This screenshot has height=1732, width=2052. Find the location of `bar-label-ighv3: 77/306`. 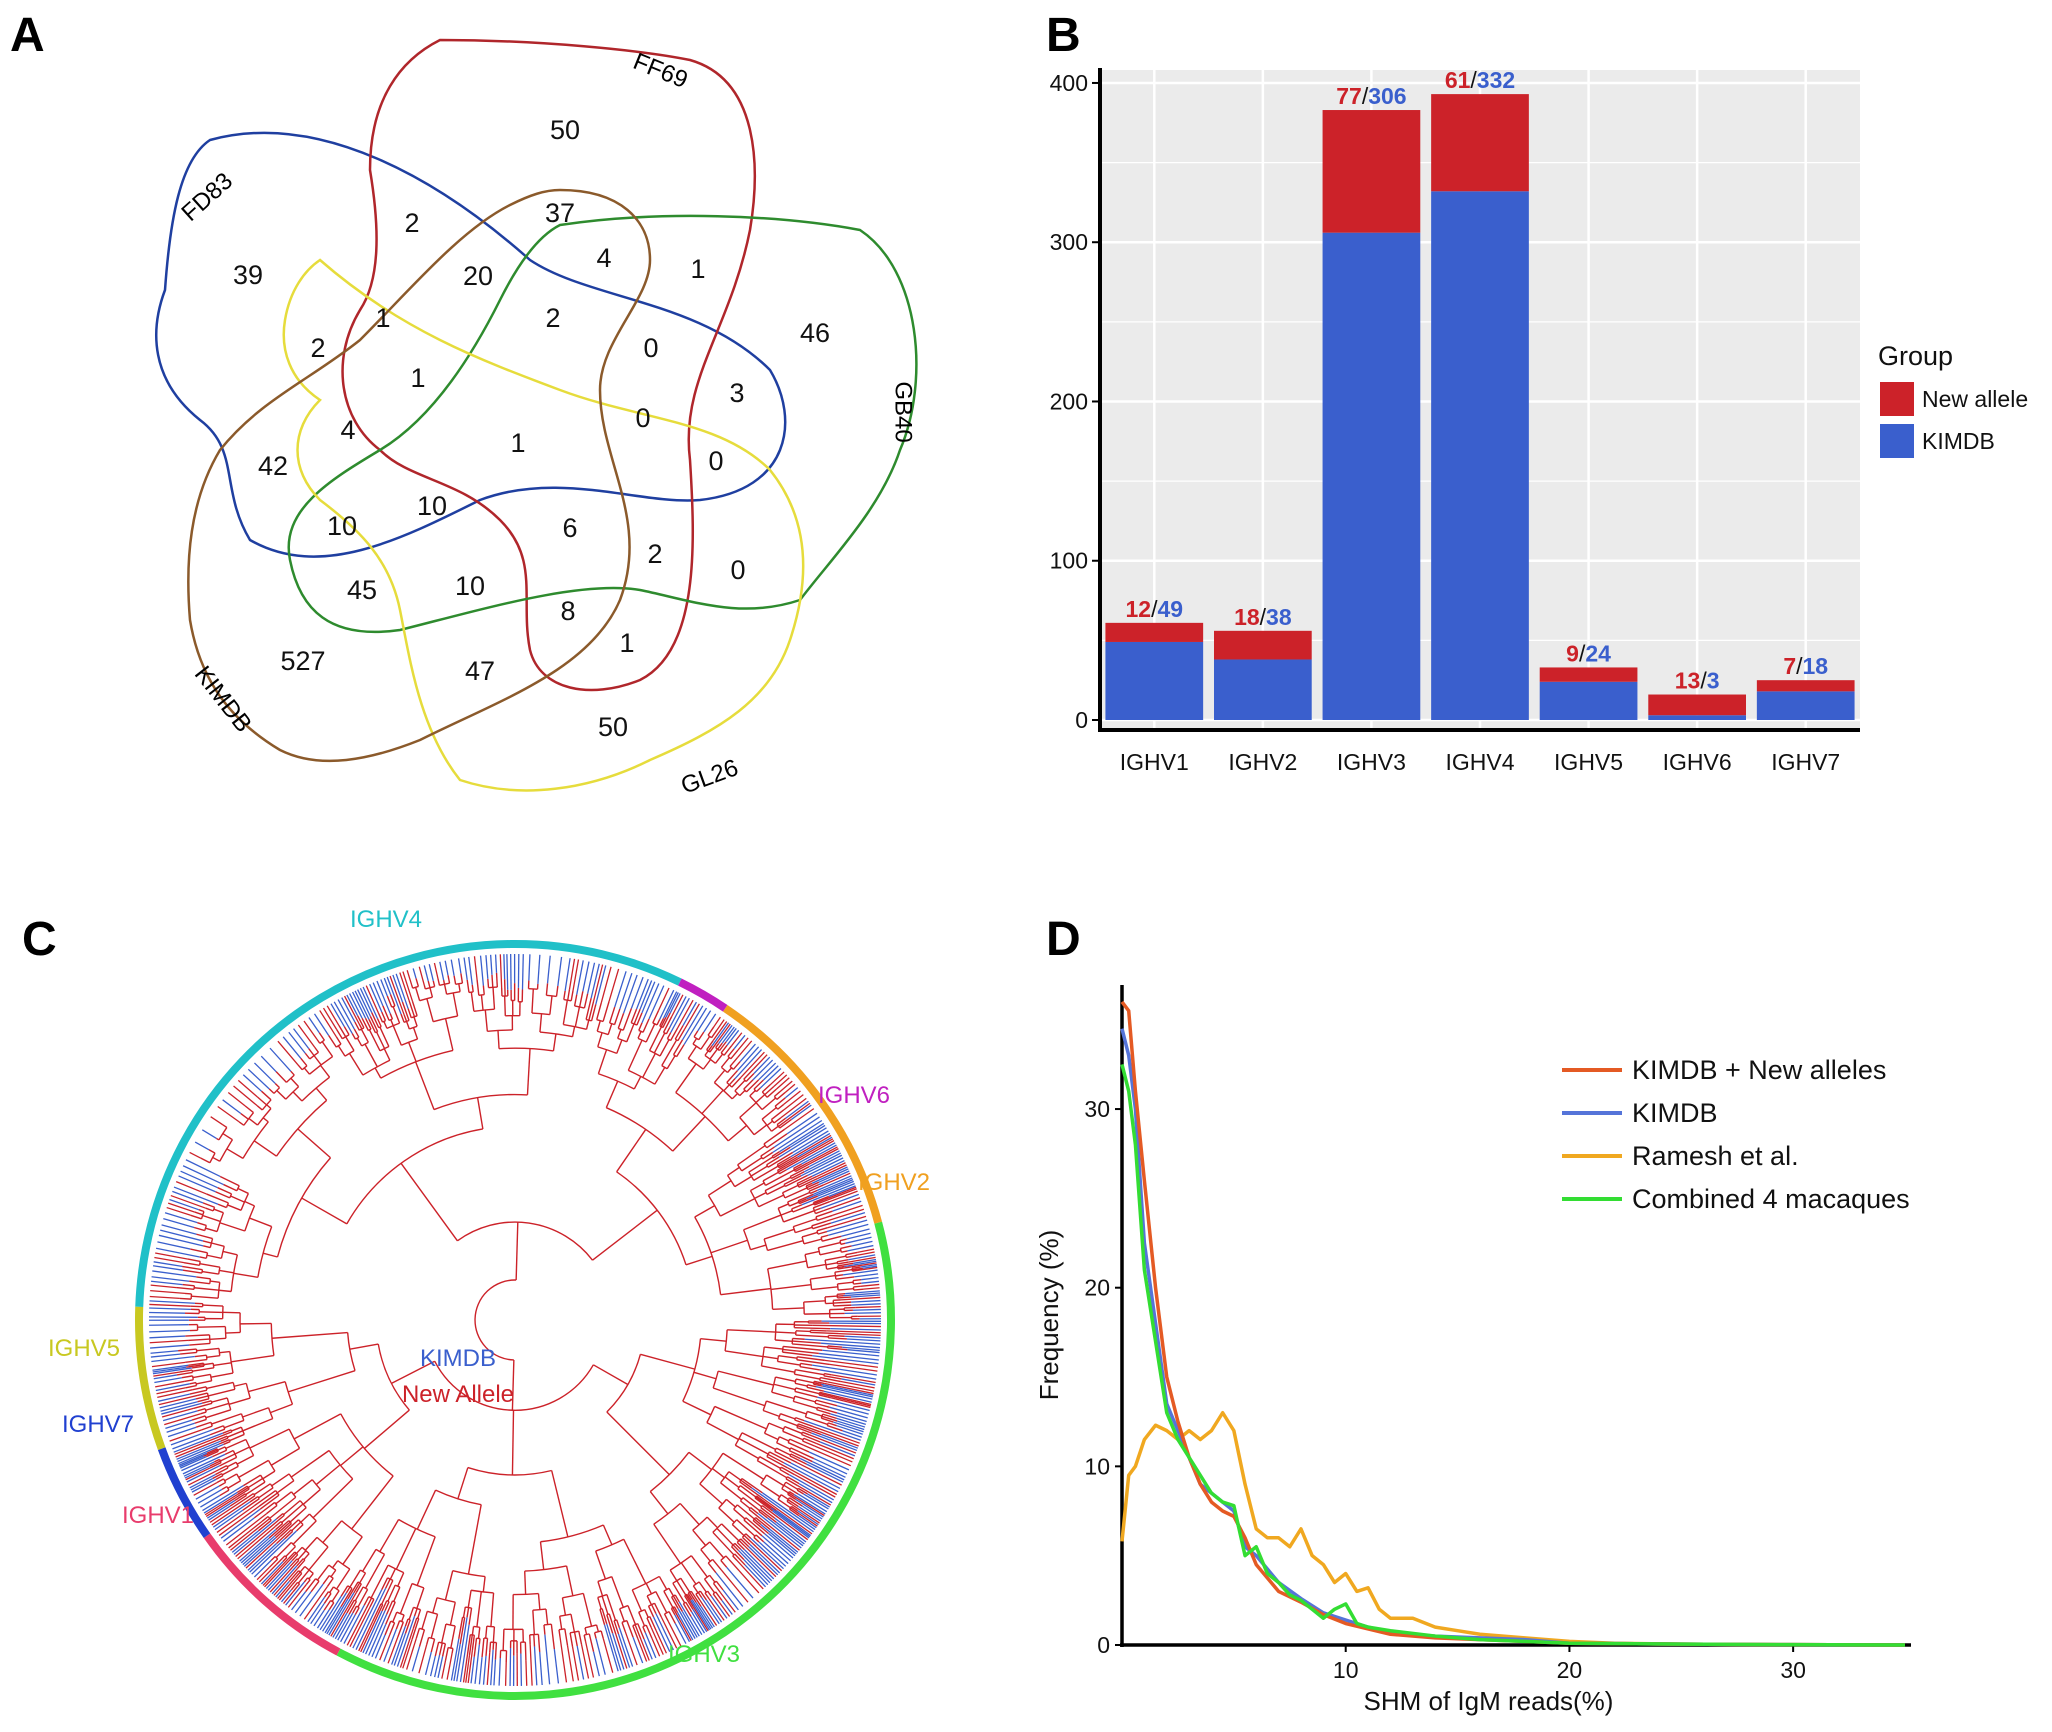

bar-label-ighv3: 77/306 is located at coordinates (1371, 96).